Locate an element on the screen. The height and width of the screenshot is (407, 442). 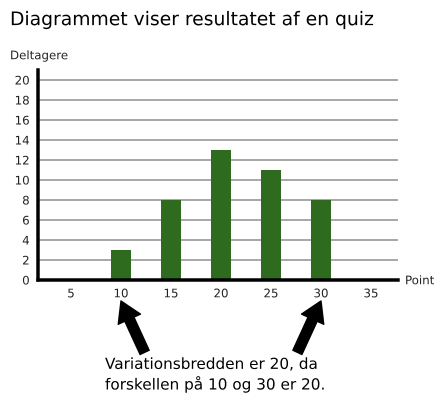
x-tick-label: 25 is located at coordinates (271, 293).